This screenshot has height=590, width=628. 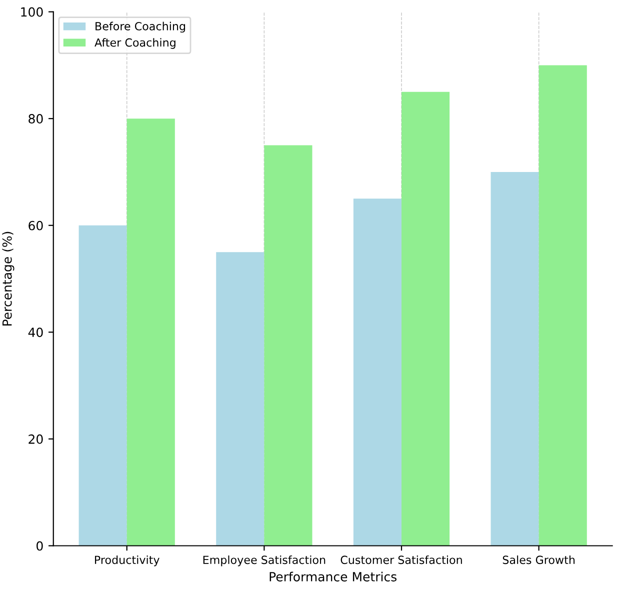 I want to click on legend-label: After Coaching, so click(x=135, y=43).